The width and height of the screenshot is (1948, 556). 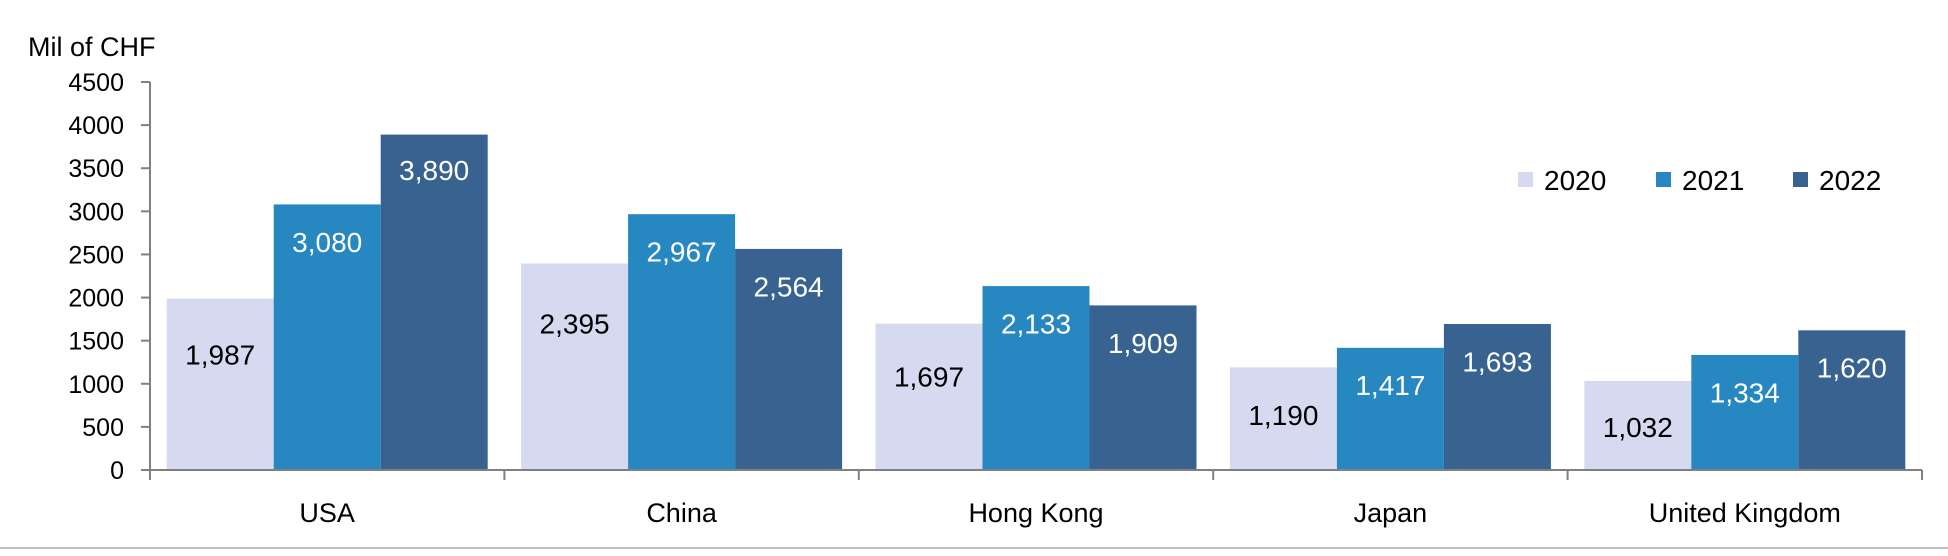 I want to click on data-label-2020: 1,697, so click(x=929, y=377).